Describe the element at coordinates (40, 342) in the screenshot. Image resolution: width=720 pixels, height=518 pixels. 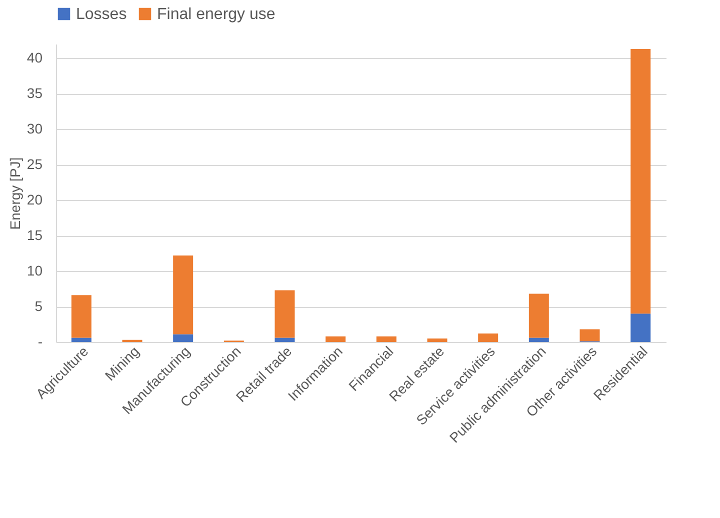
I see `y-tick-label: -` at that location.